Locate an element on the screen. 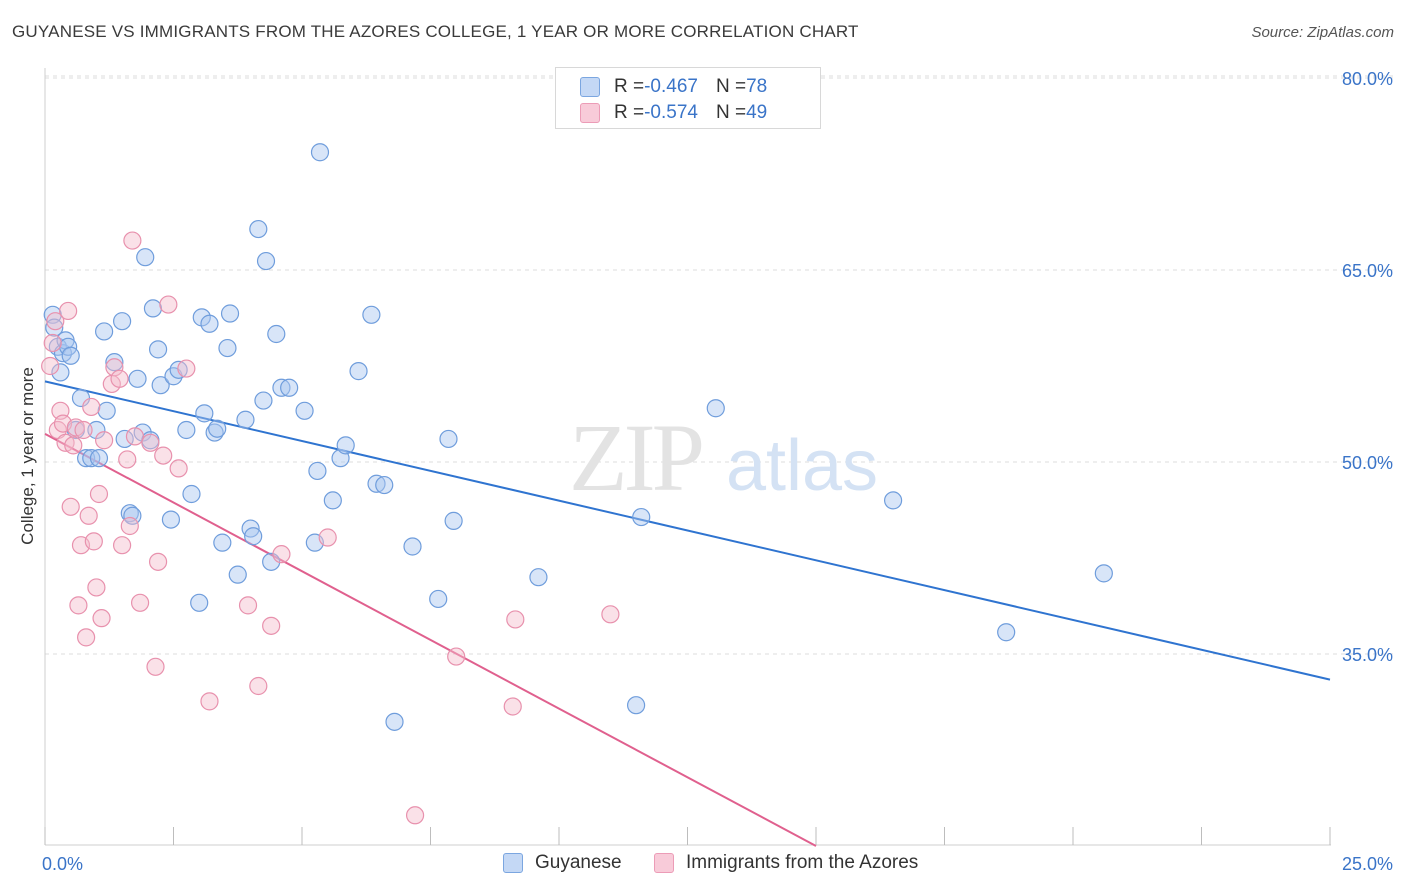  legend-item-azores: Immigrants from the Azores is located at coordinates (786, 863).